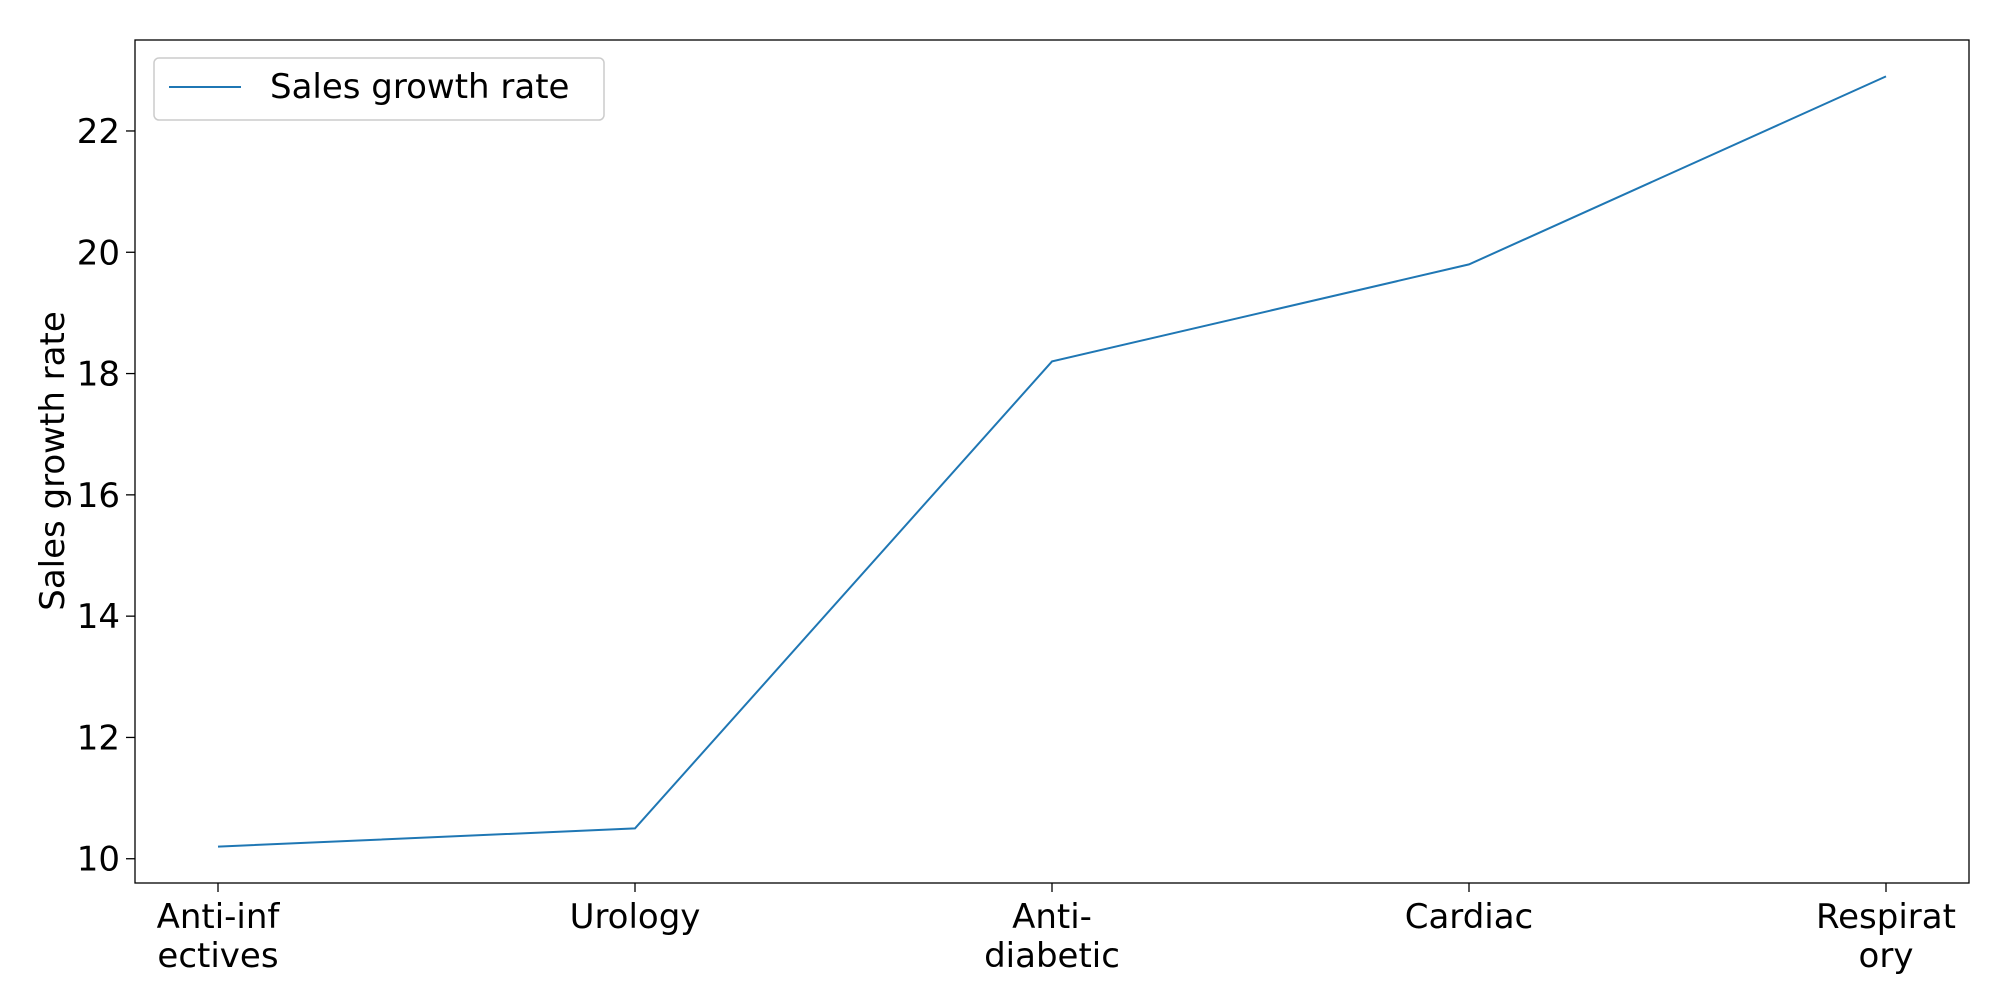 This screenshot has height=1000, width=2000. Describe the element at coordinates (219, 936) in the screenshot. I see `x-tick-label: Anti-inf ectives` at that location.